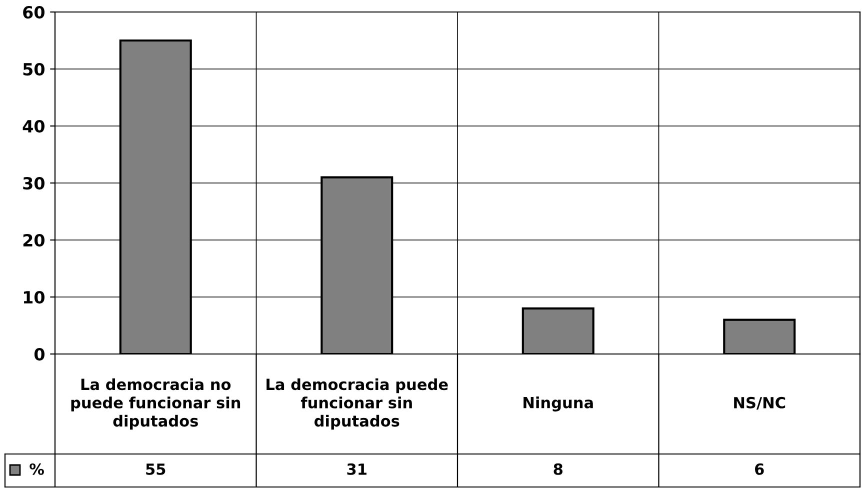 The height and width of the screenshot is (489, 862). I want to click on y-tick-label: 10, so click(34, 297).